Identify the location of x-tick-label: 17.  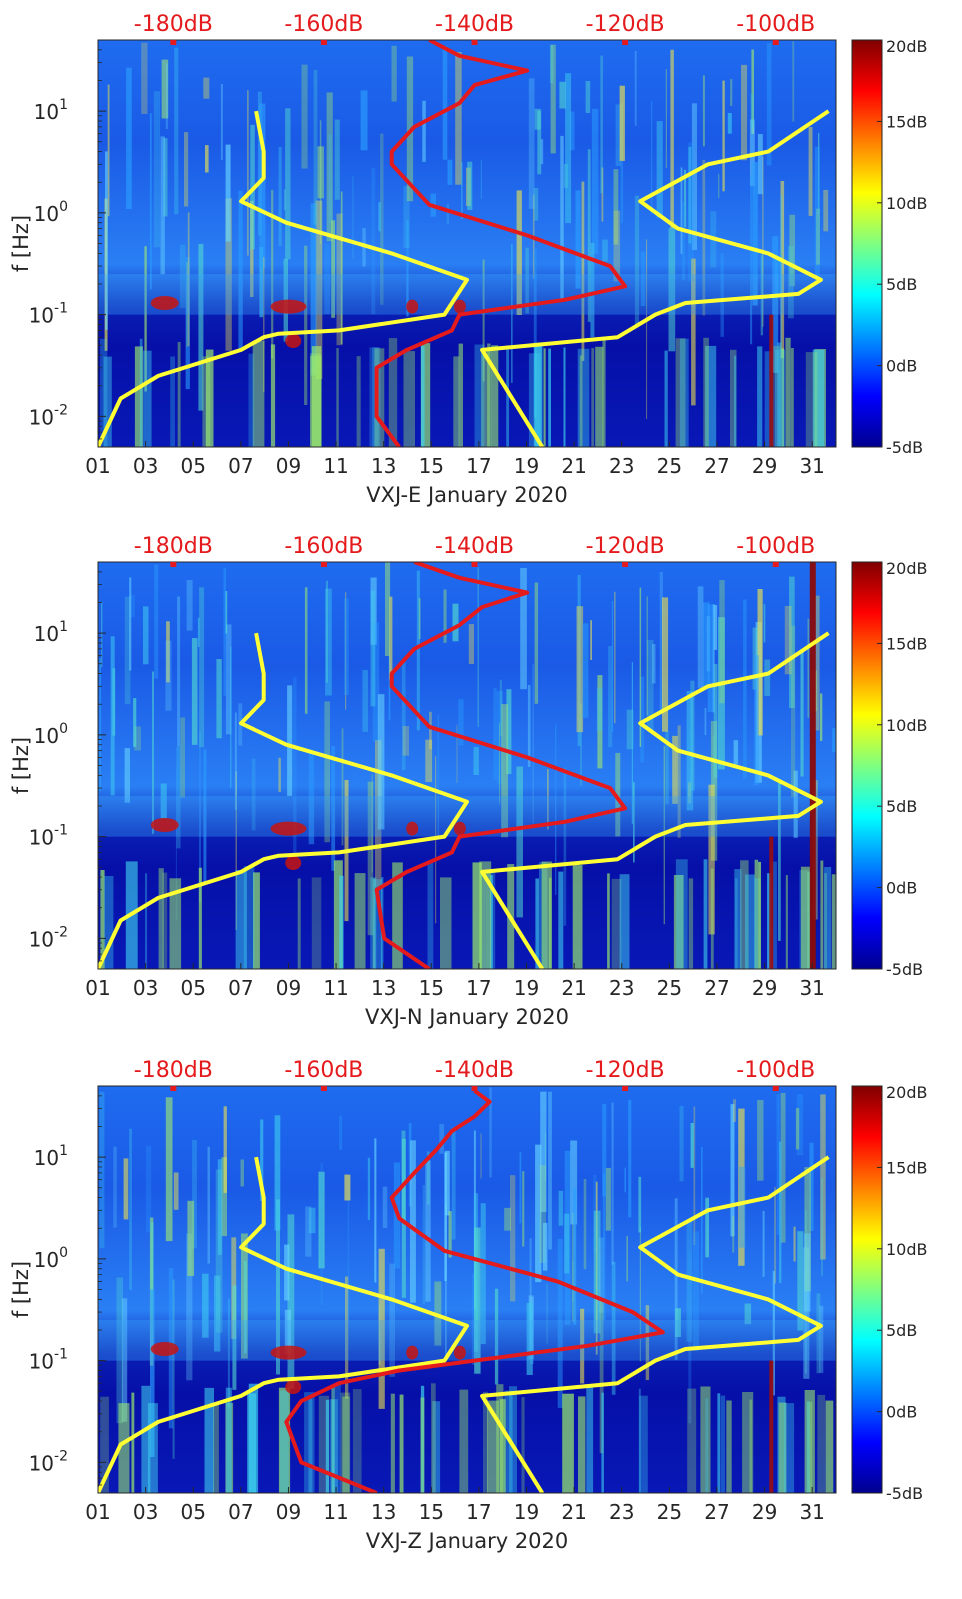
(478, 1512).